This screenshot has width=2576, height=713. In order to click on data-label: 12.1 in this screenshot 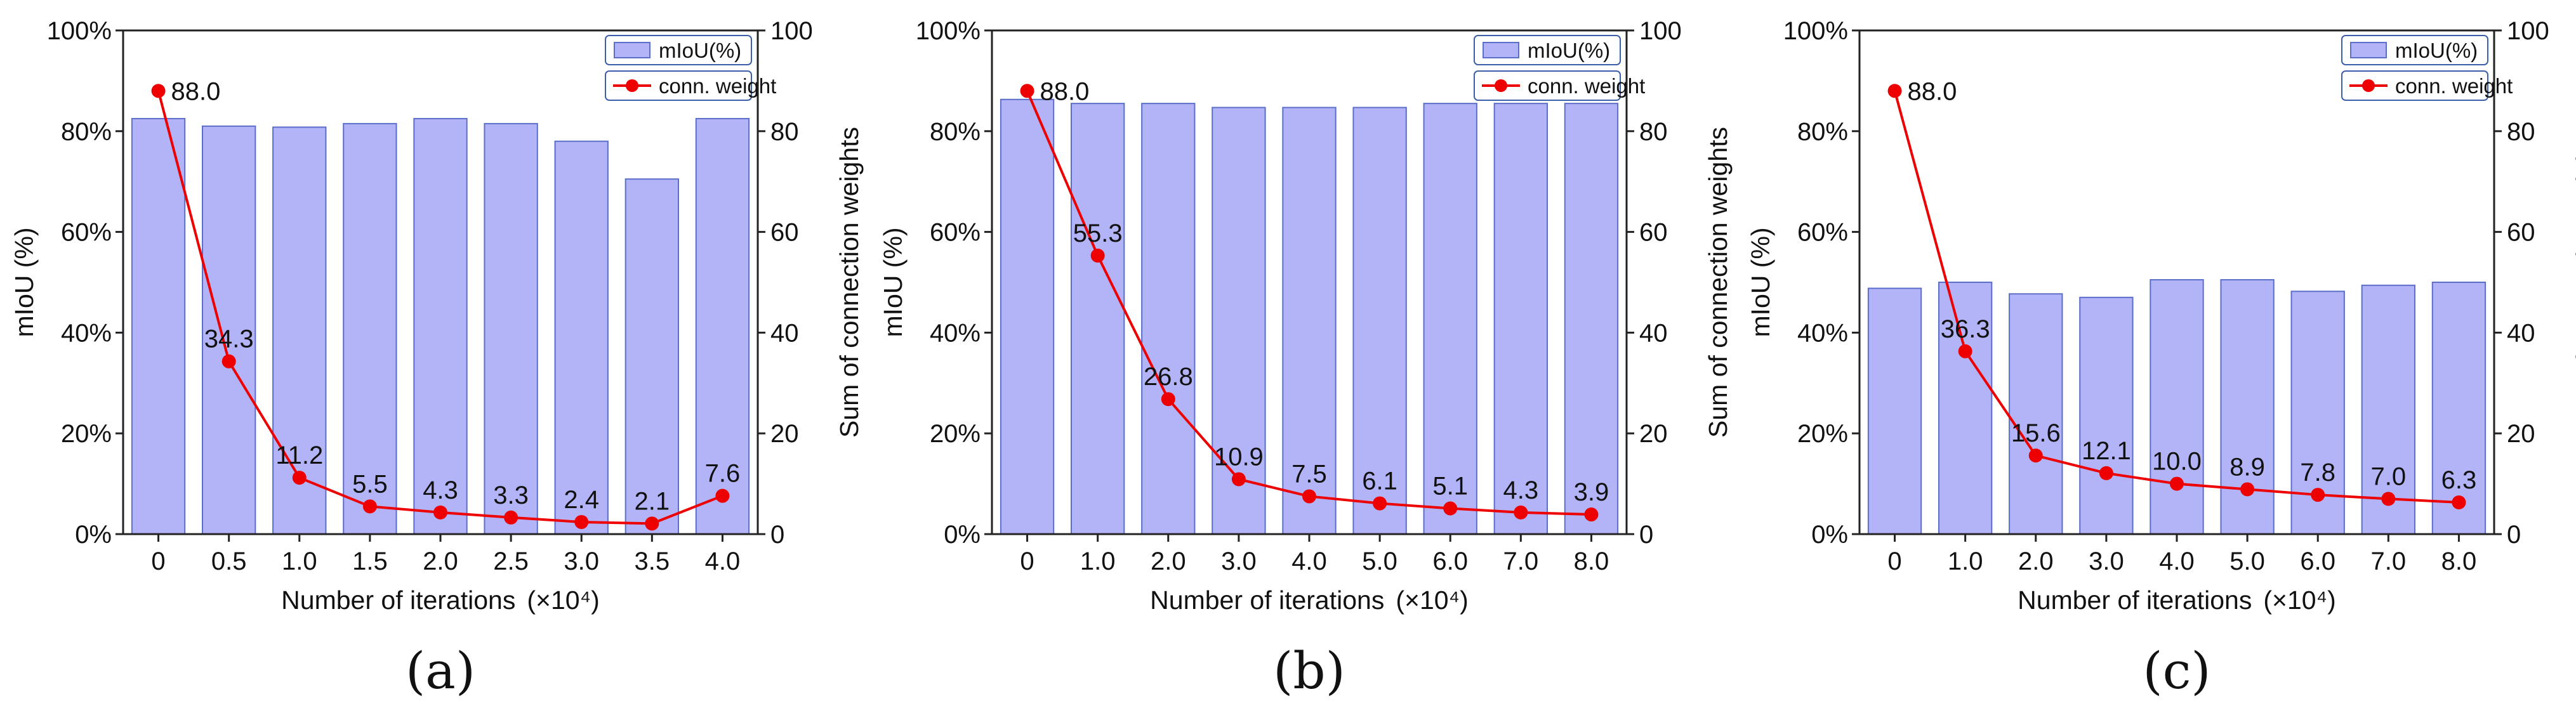, I will do `click(2107, 451)`.